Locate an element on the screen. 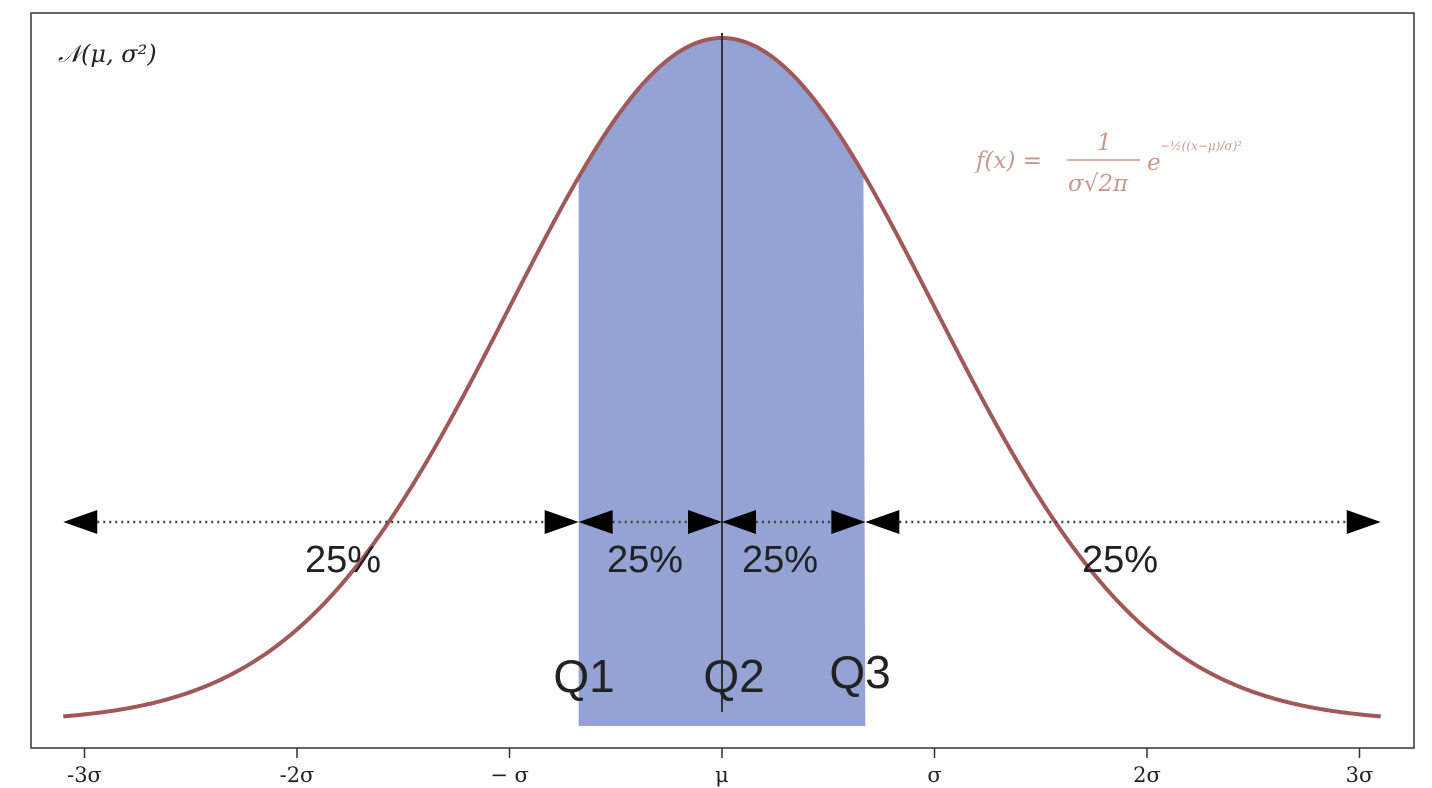 This screenshot has width=1432, height=788. formula-lhs: f(x) = is located at coordinates (1008, 161).